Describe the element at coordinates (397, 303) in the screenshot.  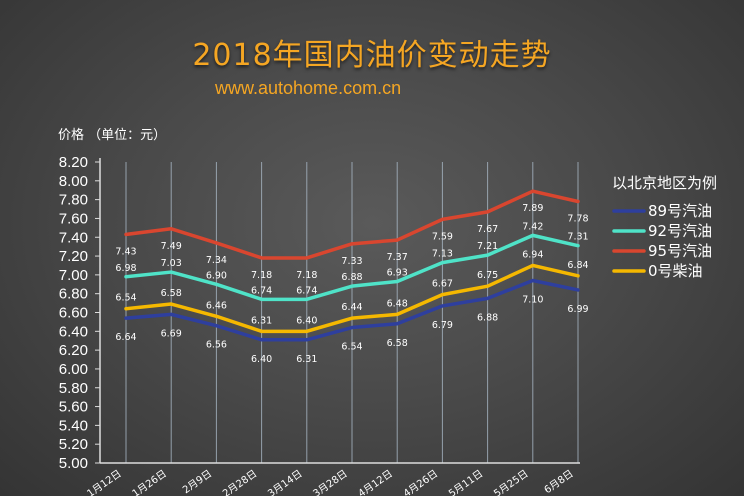
I see `data-label: 6.48` at that location.